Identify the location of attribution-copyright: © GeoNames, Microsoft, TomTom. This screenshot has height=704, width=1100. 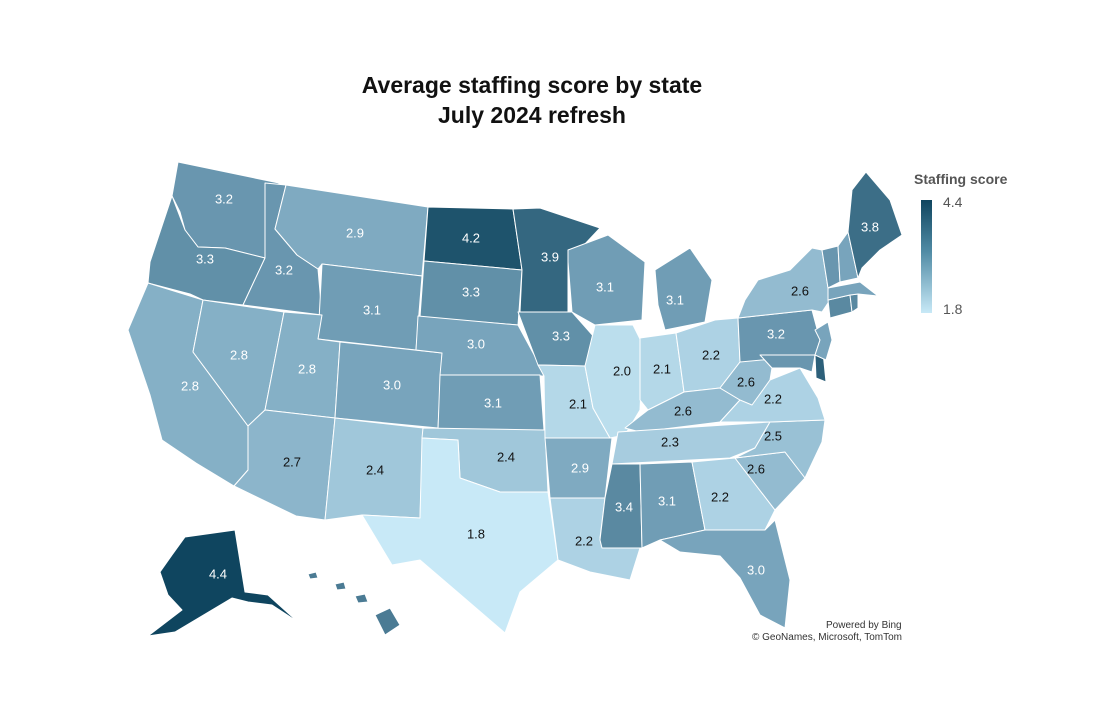
(827, 637).